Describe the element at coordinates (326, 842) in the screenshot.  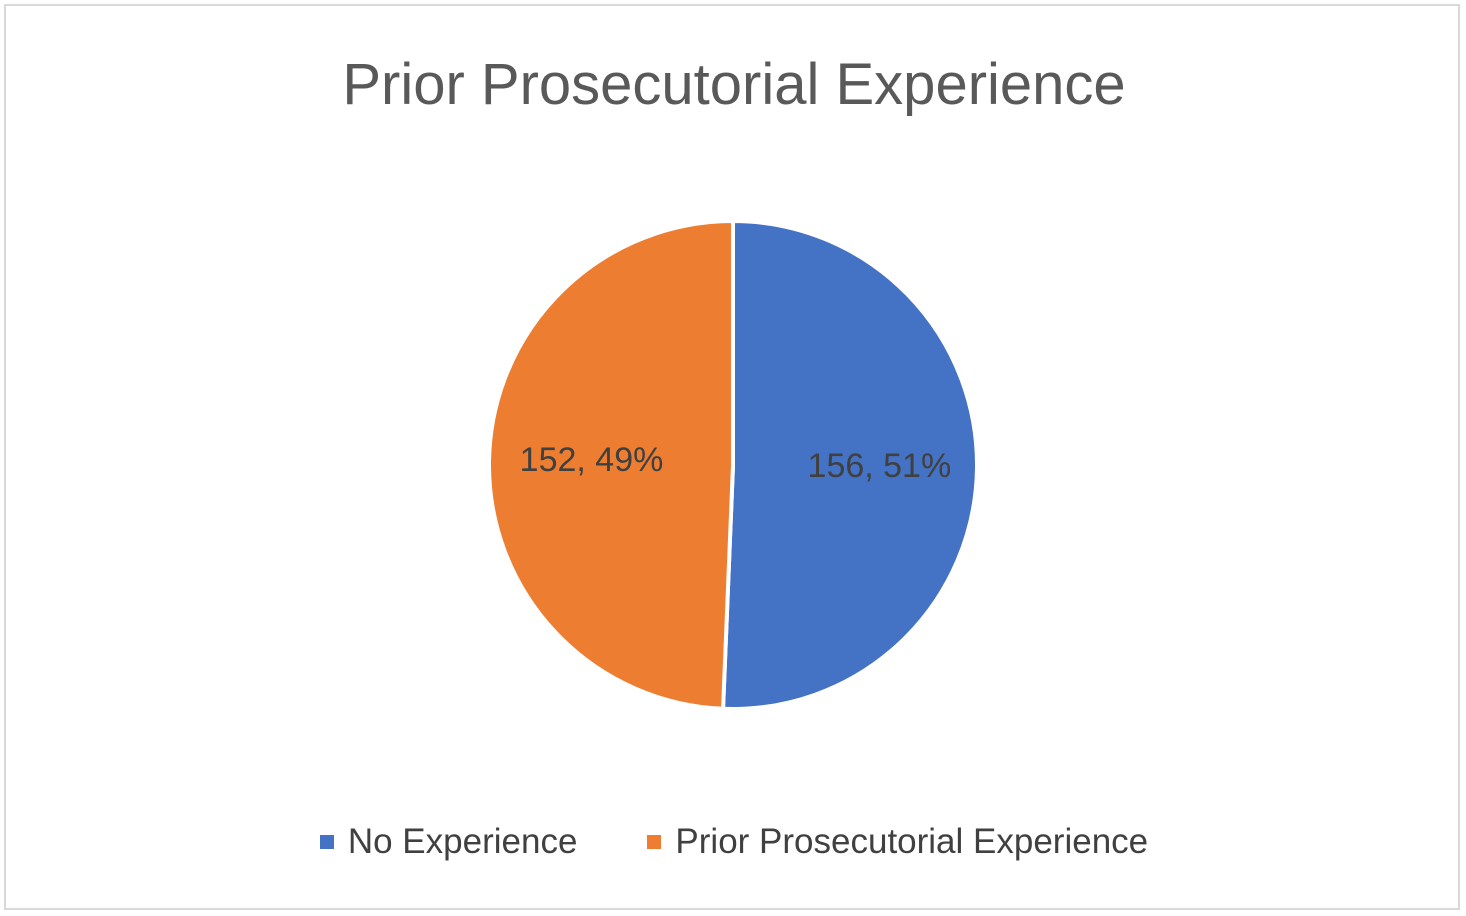
I see `legend-swatch-no-experience` at that location.